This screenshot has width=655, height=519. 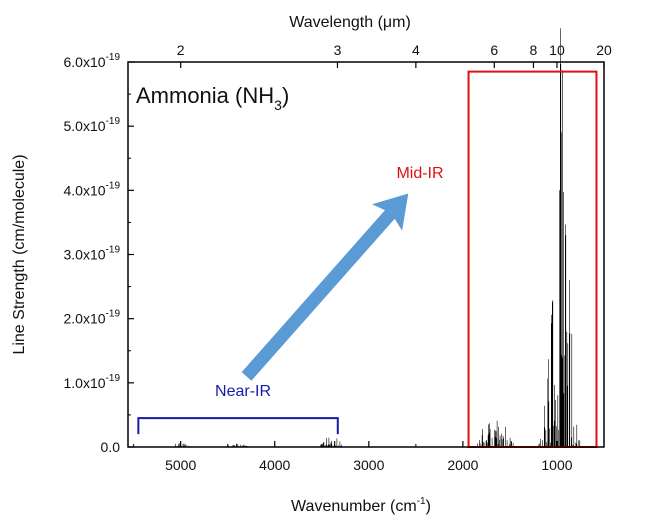 I want to click on top-tick-label: 8, so click(x=534, y=50).